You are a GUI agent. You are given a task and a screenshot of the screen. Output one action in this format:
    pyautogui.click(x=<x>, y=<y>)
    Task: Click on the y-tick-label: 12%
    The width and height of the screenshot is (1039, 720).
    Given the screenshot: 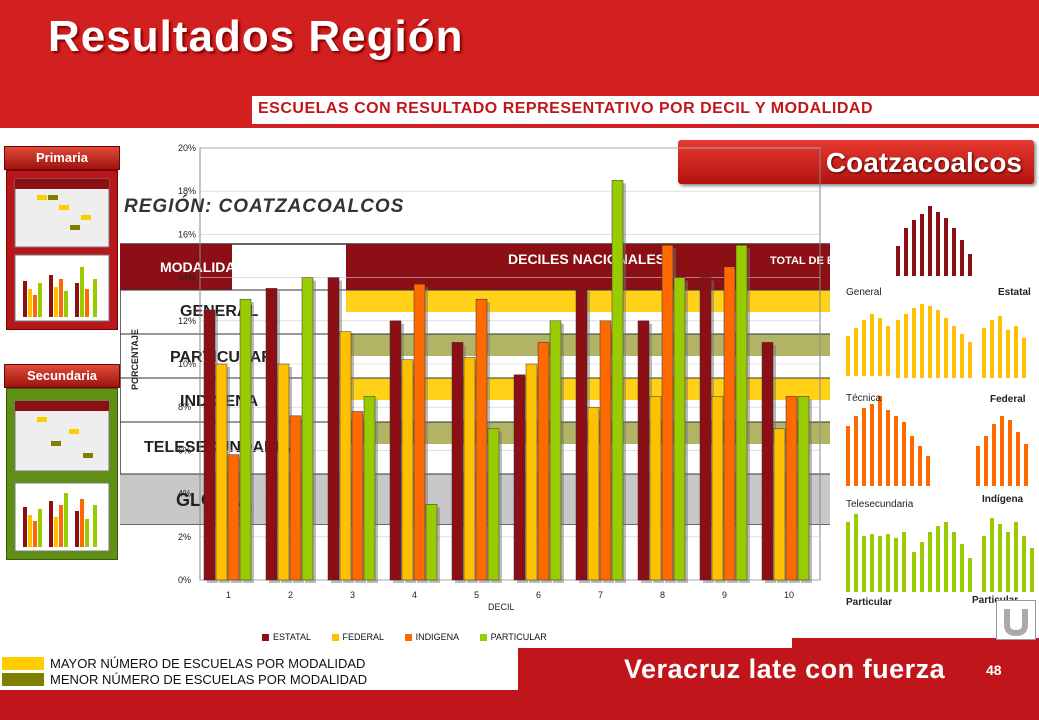 What is the action you would take?
    pyautogui.click(x=187, y=321)
    